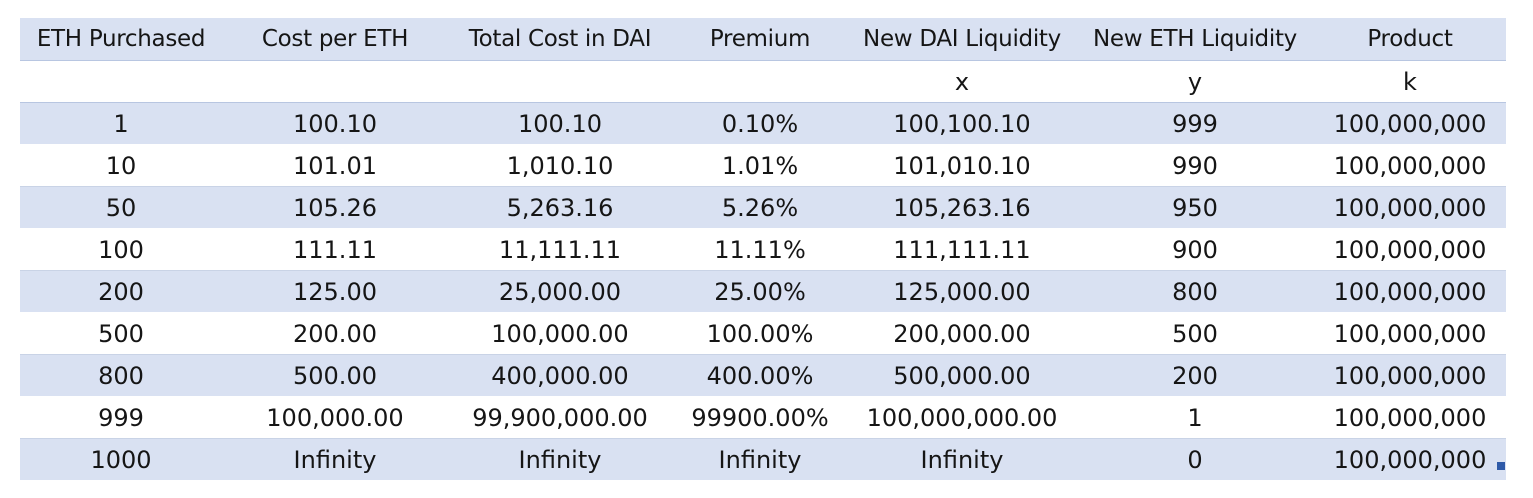 The width and height of the screenshot is (1533, 498). I want to click on header-cell-product: Product, so click(1410, 39).